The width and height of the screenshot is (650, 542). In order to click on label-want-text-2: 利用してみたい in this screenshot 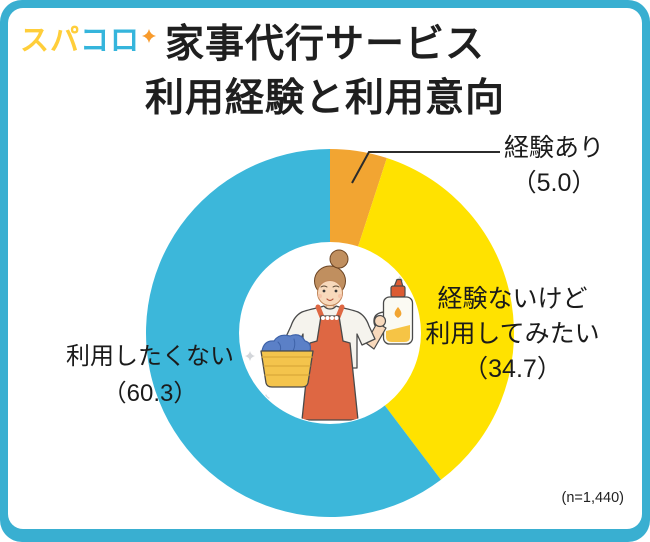, I will do `click(512, 334)`.